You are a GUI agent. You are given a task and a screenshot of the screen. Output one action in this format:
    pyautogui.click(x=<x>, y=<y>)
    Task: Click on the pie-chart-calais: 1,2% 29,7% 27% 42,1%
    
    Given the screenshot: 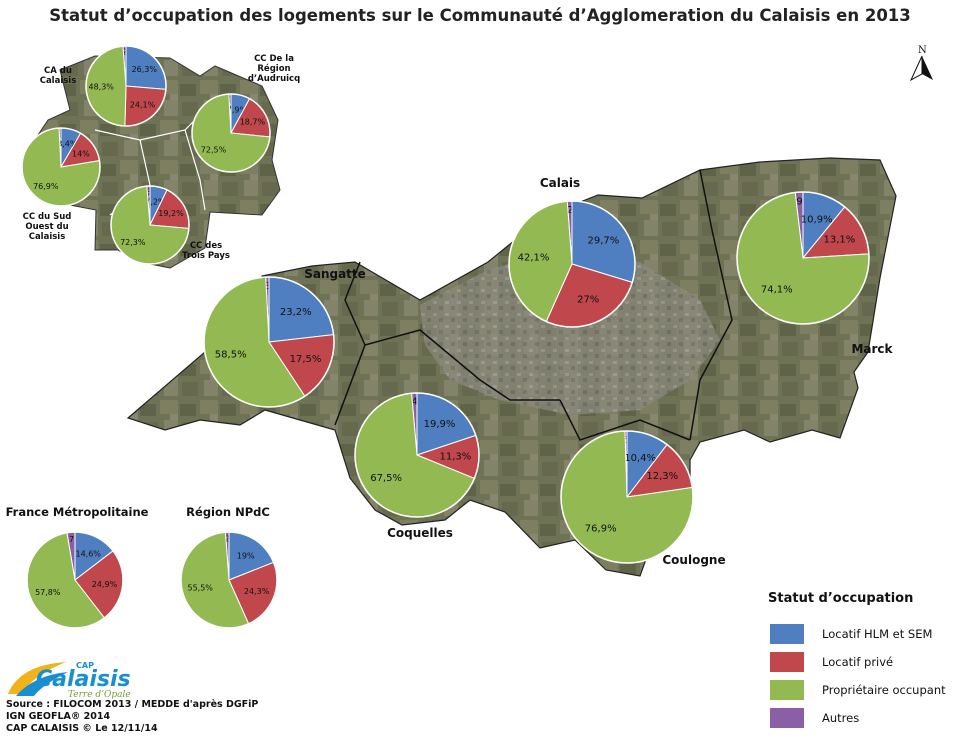 What is the action you would take?
    pyautogui.click(x=572, y=264)
    